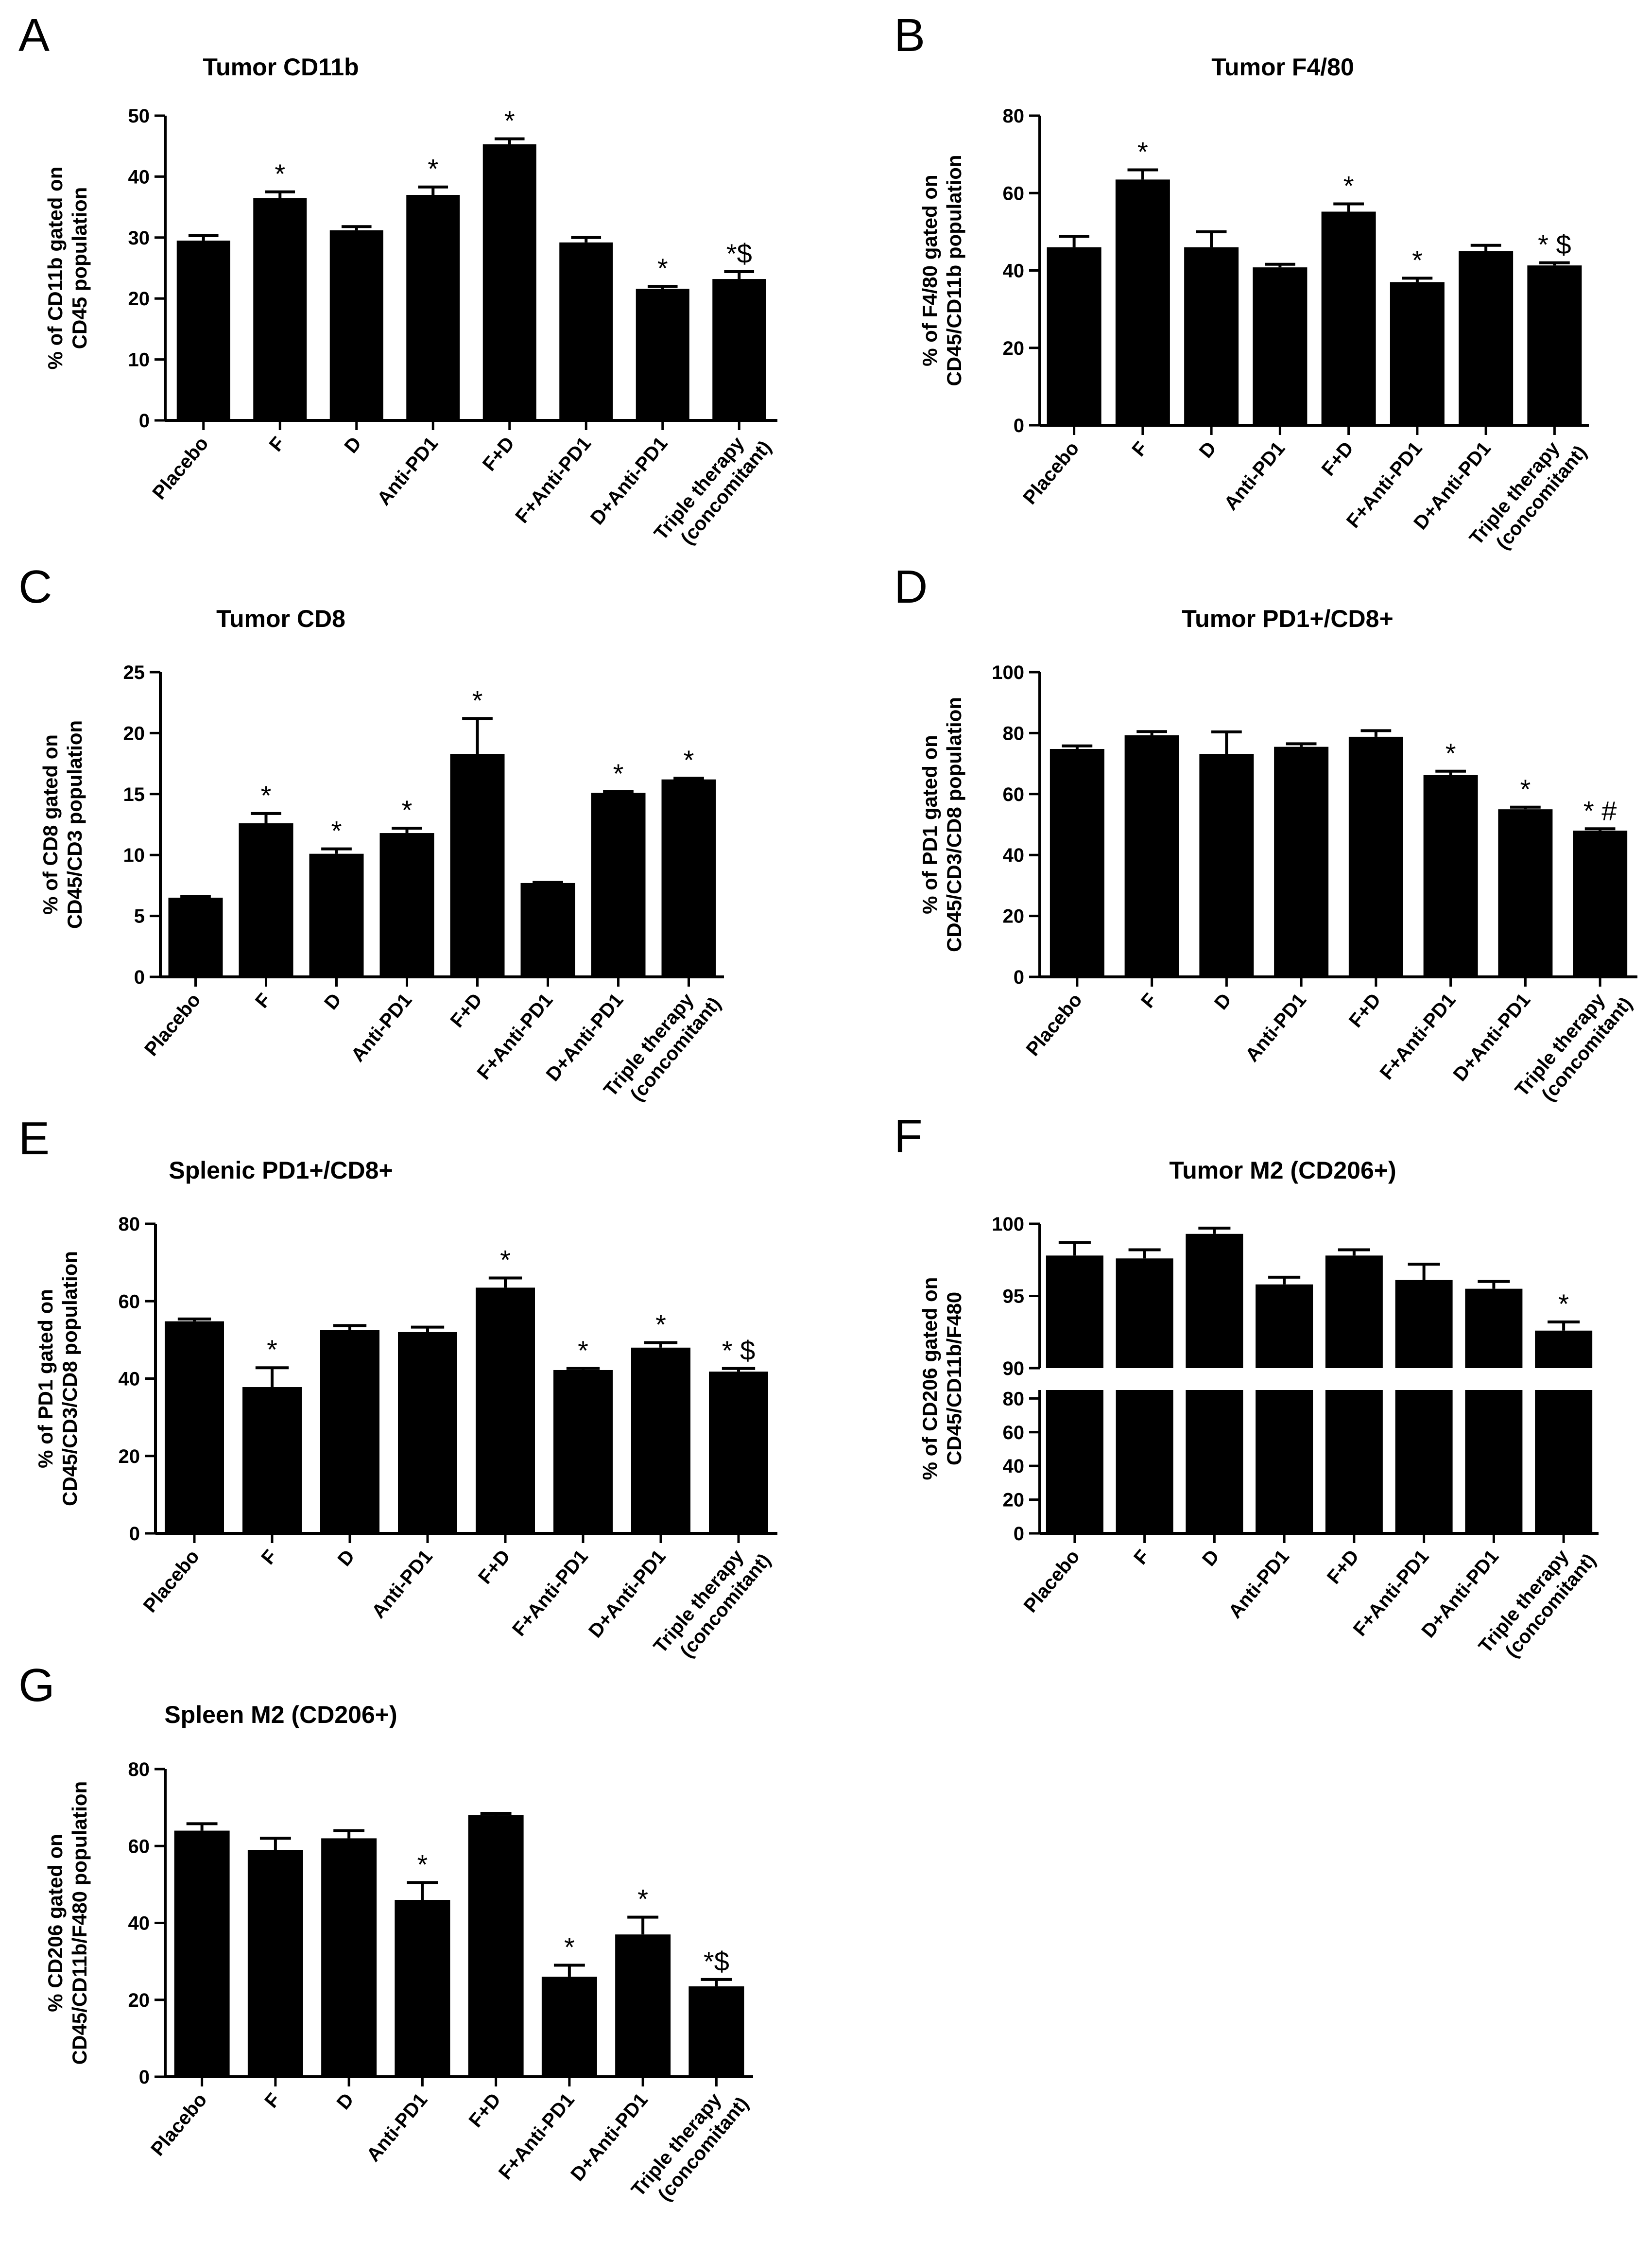  Describe the element at coordinates (139, 116) in the screenshot. I see `y-tick-label: 50` at that location.